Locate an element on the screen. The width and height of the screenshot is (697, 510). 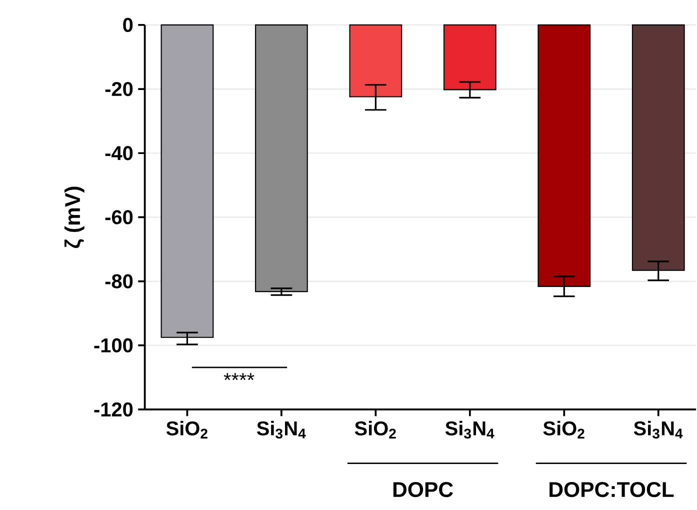
y-tick-label: -40 is located at coordinates (119, 153).